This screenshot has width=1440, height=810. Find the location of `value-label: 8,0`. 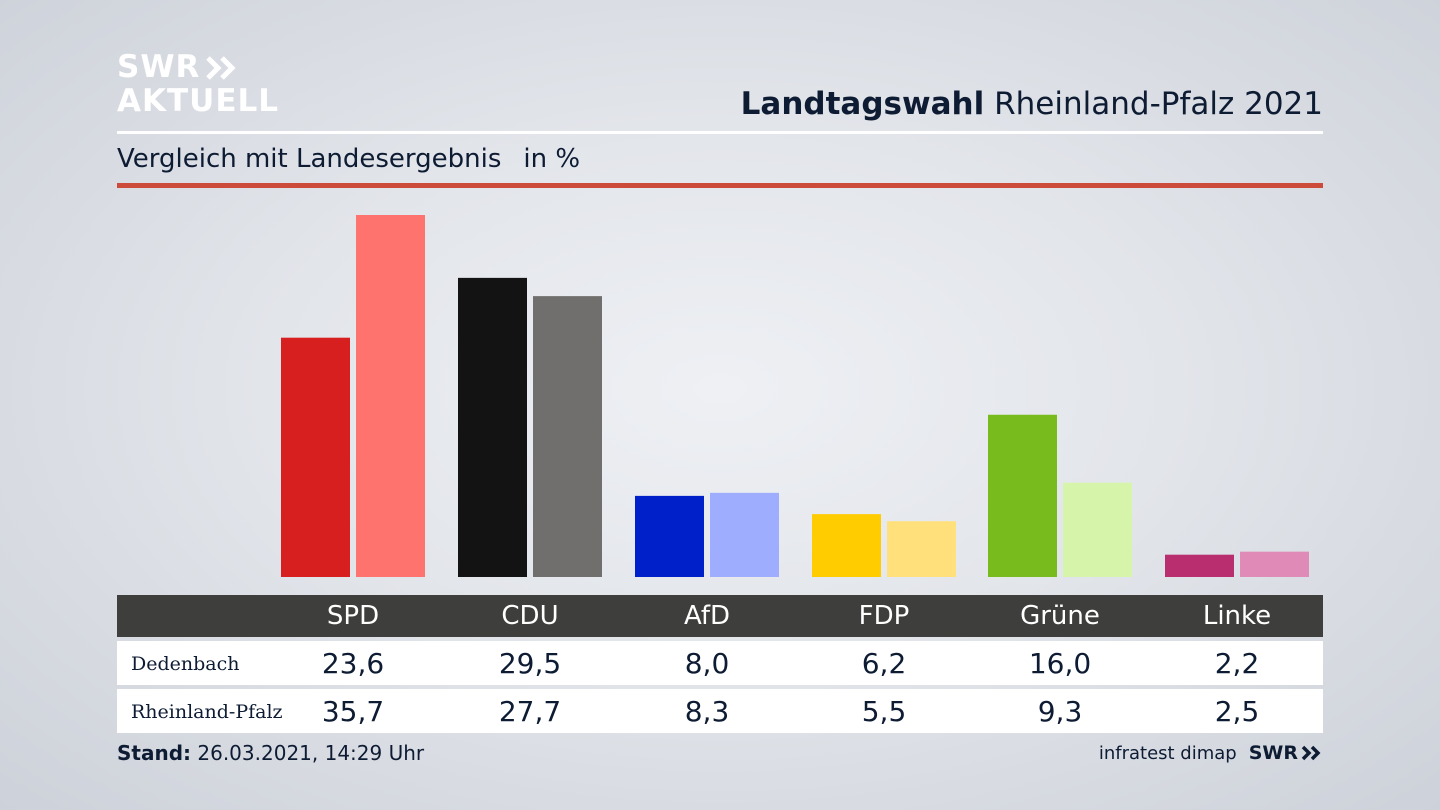

value-label: 8,0 is located at coordinates (707, 663).